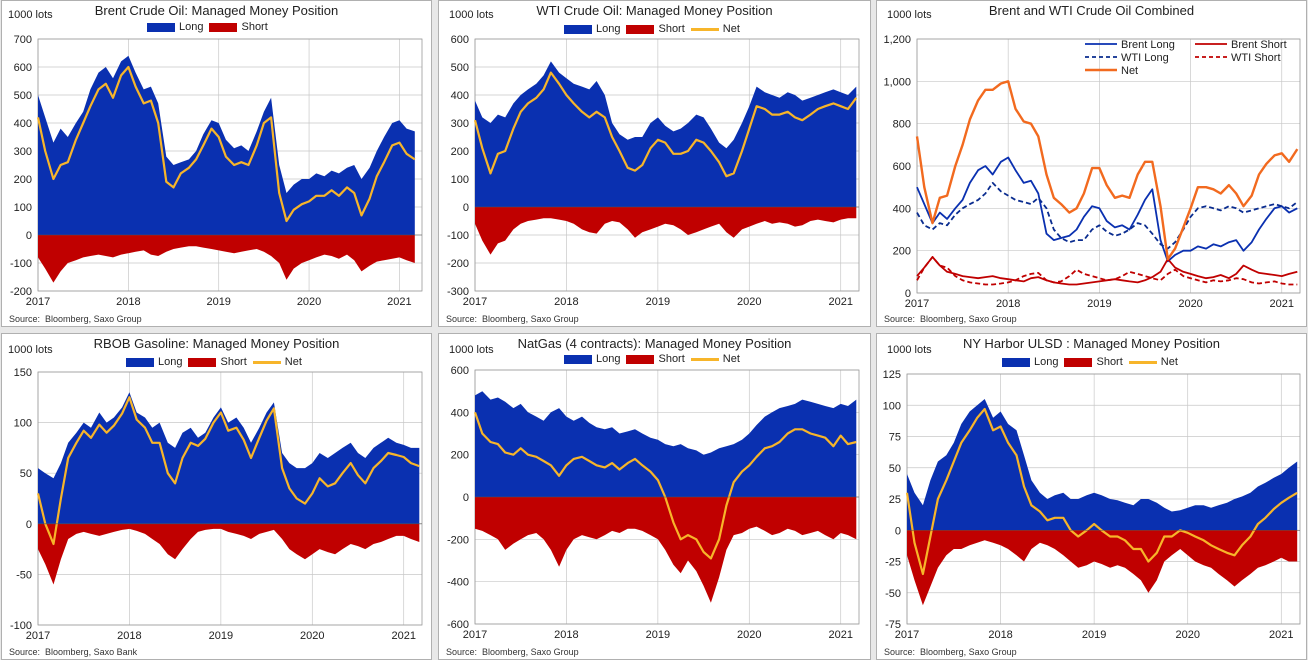  I want to click on y-tick-label: -50, so click(24, 575).